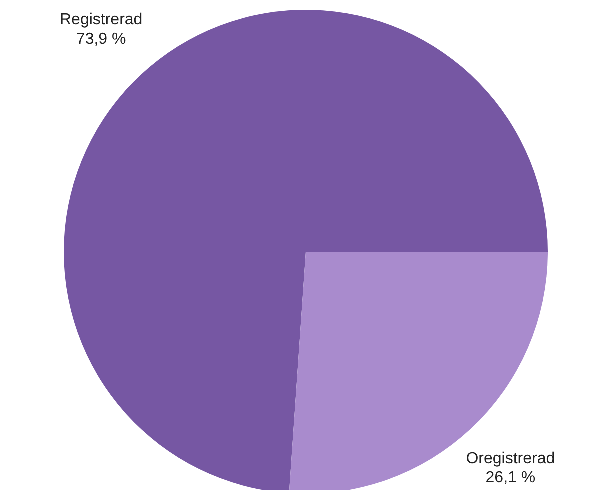  Describe the element at coordinates (511, 478) in the screenshot. I see `data-label: 26,1 %` at that location.